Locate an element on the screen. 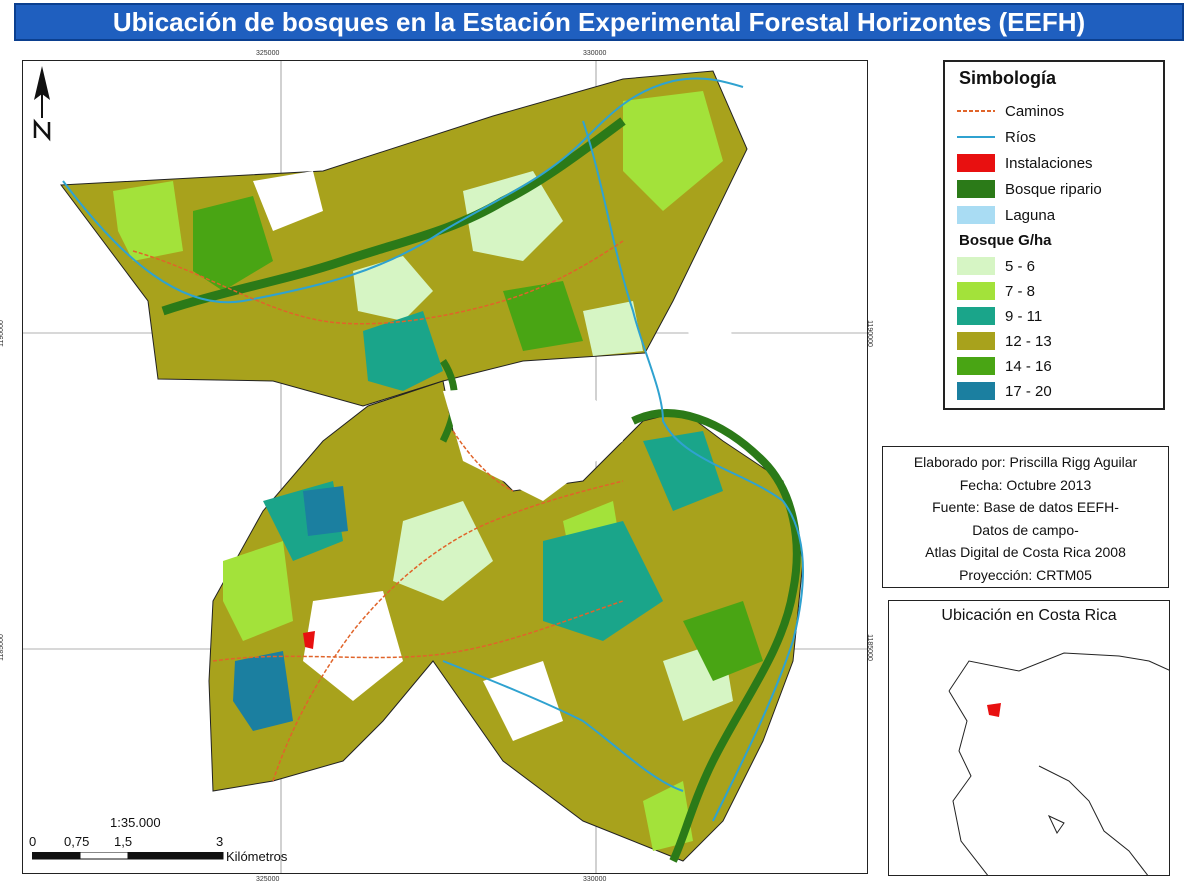  legend-class: 7 - 8 is located at coordinates (996, 291).